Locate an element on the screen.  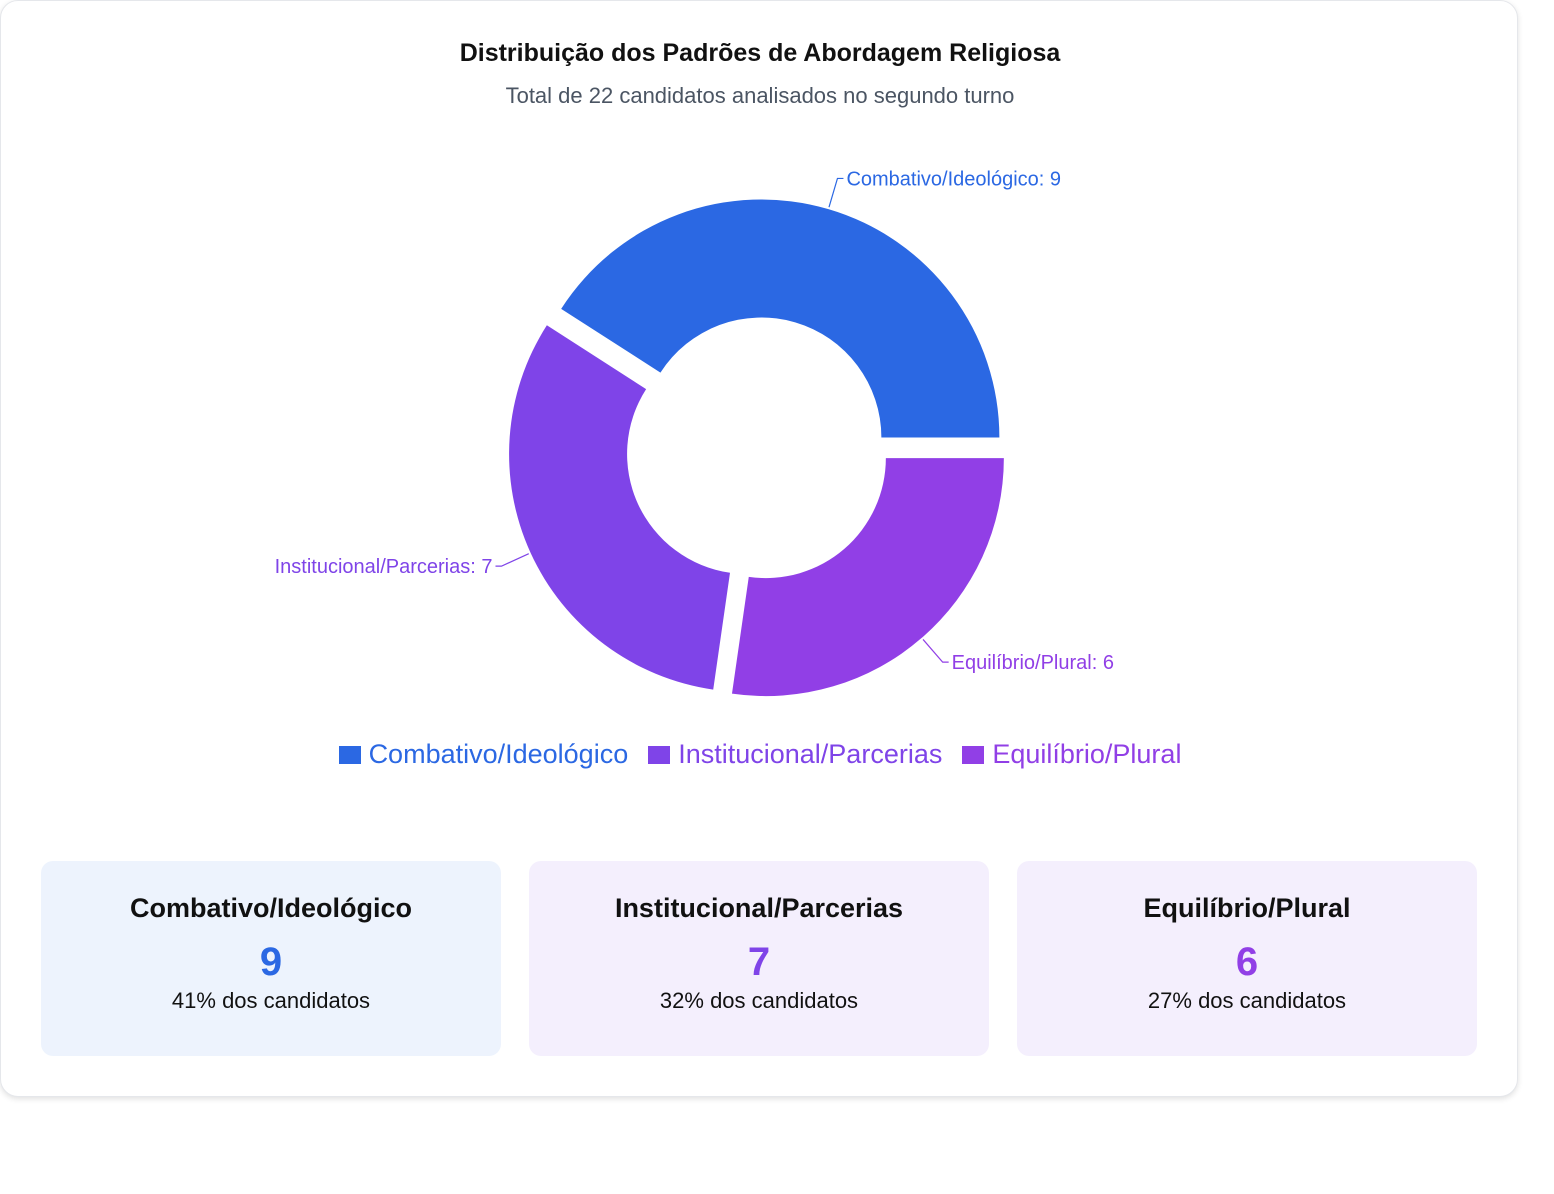
legend-swatch-equilibrio is located at coordinates (973, 754).